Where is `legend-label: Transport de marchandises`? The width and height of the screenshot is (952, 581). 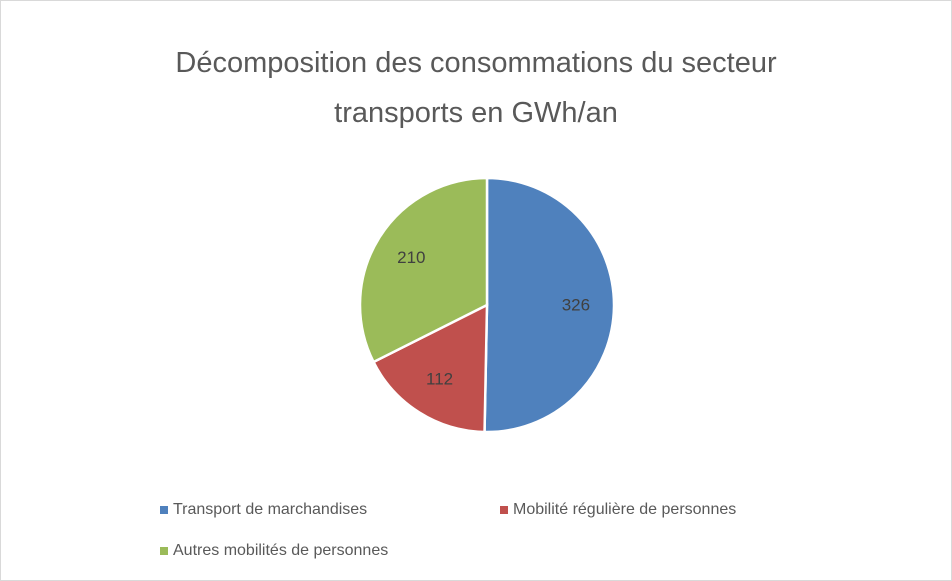 legend-label: Transport de marchandises is located at coordinates (270, 509).